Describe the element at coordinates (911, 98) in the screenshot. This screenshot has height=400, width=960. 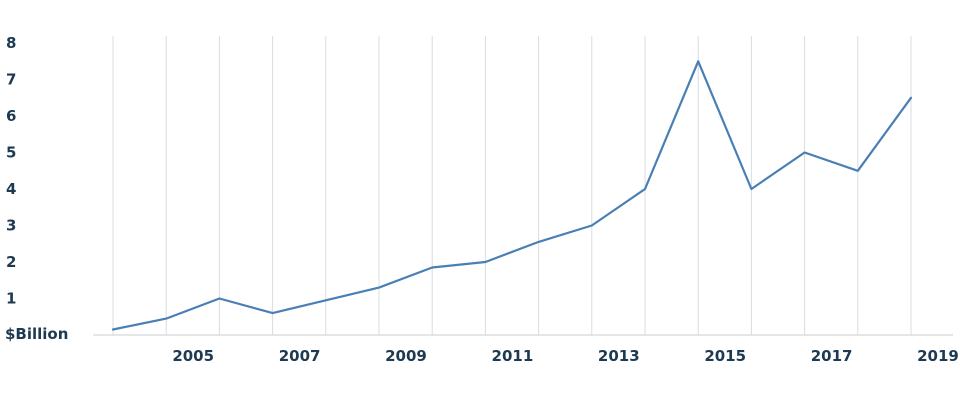
I see `data-point-2019` at that location.